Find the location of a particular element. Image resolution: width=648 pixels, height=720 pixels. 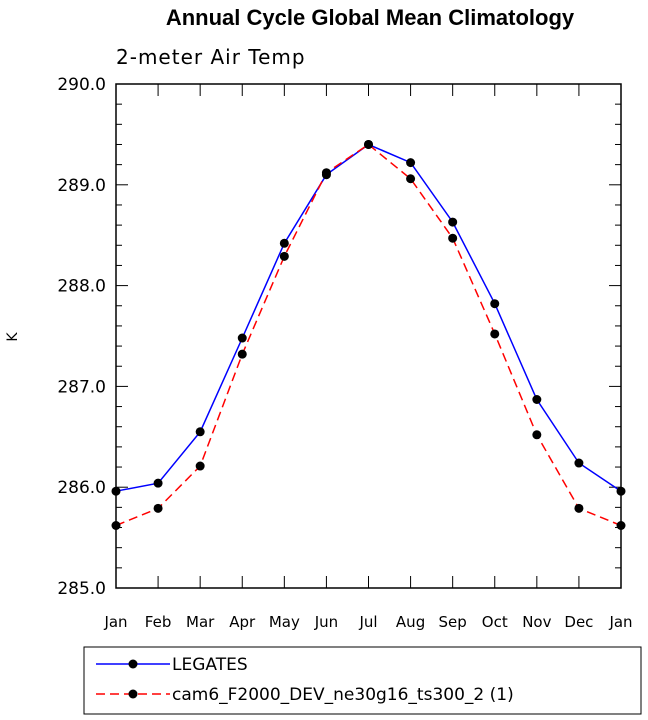

y-tick-label: 290.0 is located at coordinates (81, 85).